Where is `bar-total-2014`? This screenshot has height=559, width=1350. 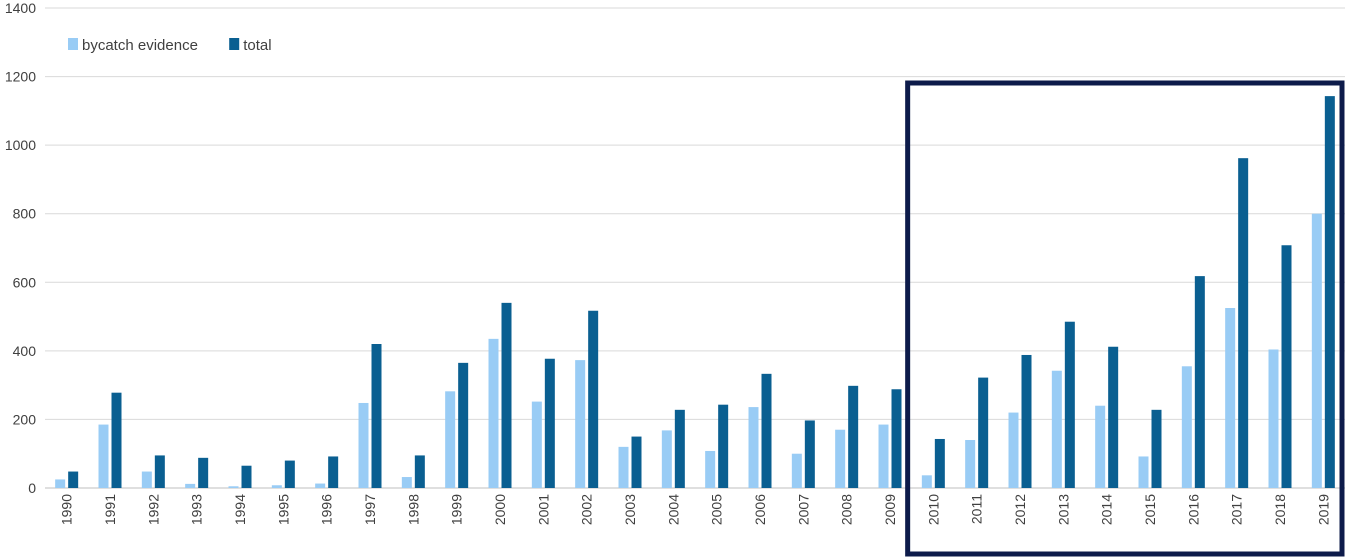
bar-total-2014 is located at coordinates (1113, 417).